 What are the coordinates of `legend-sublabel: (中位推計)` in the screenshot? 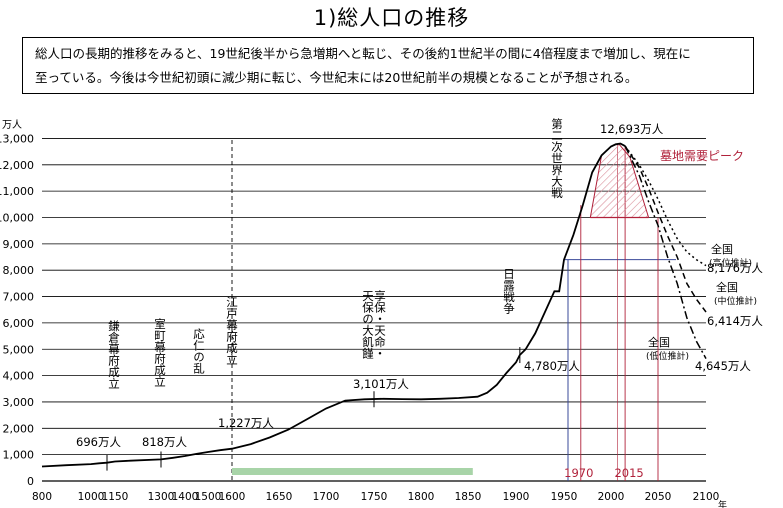 It's located at (735, 301).